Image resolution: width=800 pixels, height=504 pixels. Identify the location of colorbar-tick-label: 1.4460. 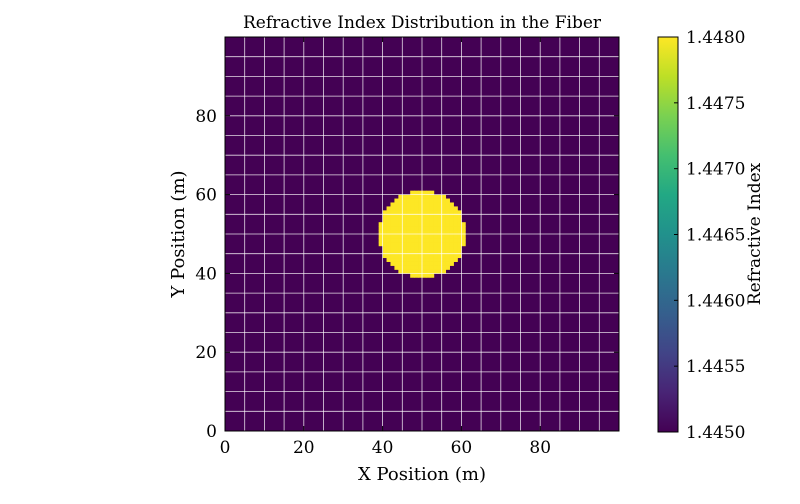
(715, 301).